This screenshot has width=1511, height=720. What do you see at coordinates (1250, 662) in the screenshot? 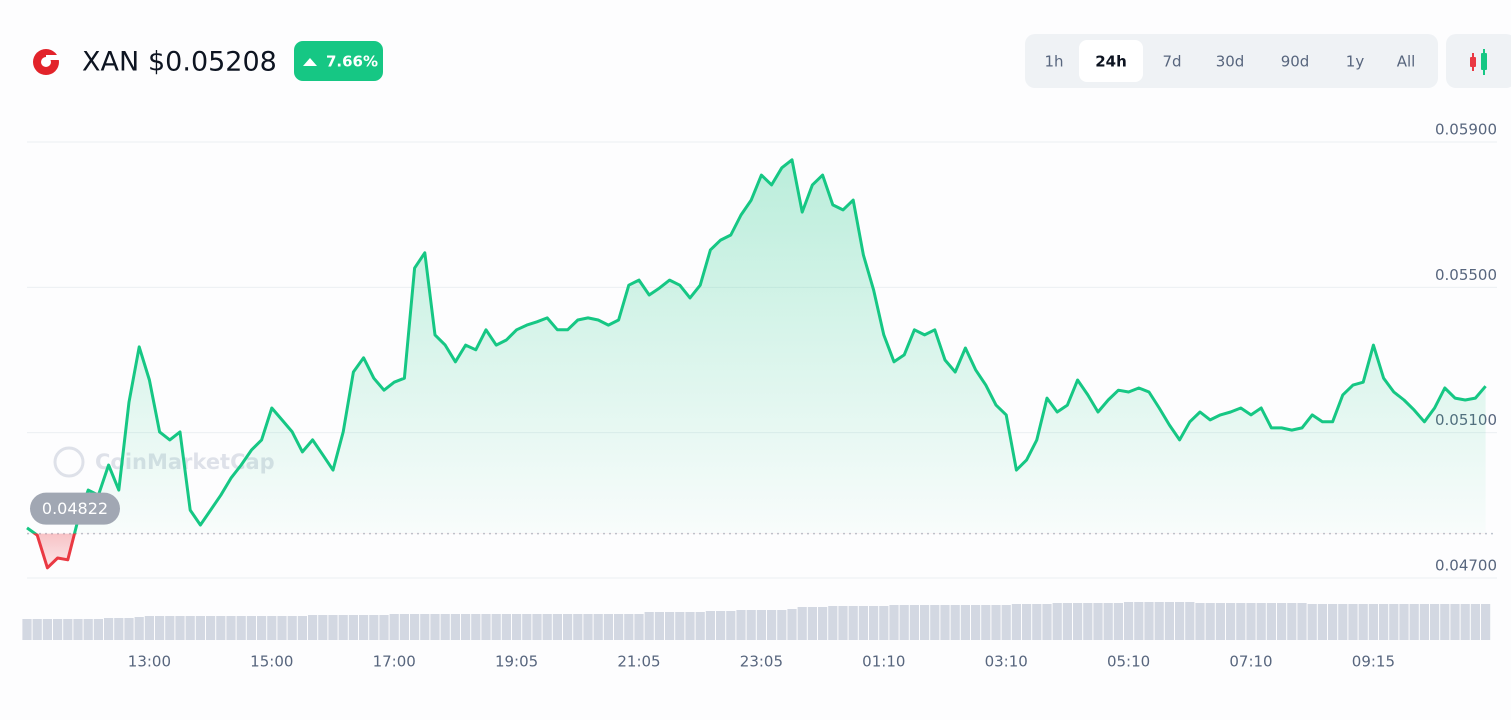
I see `x-tick-label: 07:10` at bounding box center [1250, 662].